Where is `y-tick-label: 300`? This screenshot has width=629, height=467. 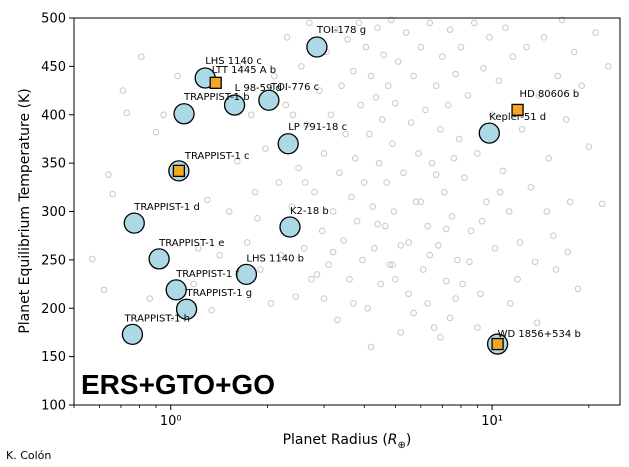 y-tick-label: 300 is located at coordinates (53, 212).